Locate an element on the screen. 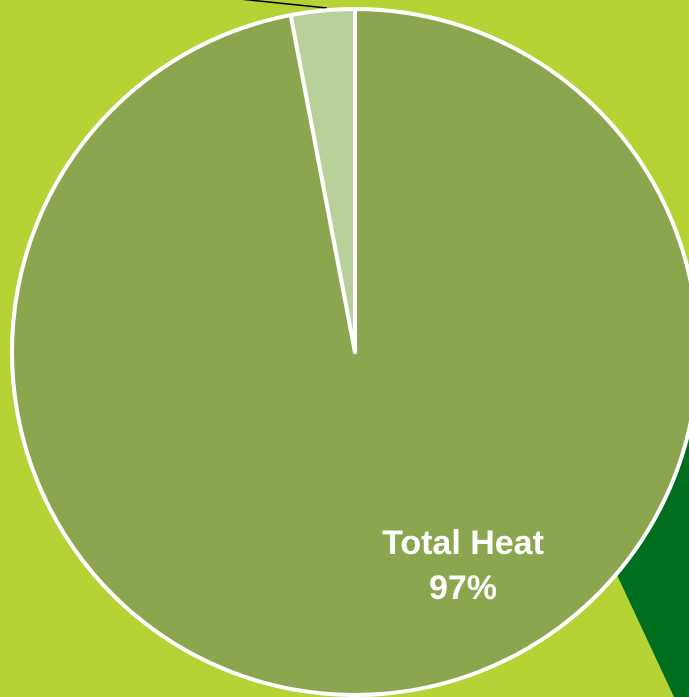  slice-label: Total Heat is located at coordinates (463, 543).